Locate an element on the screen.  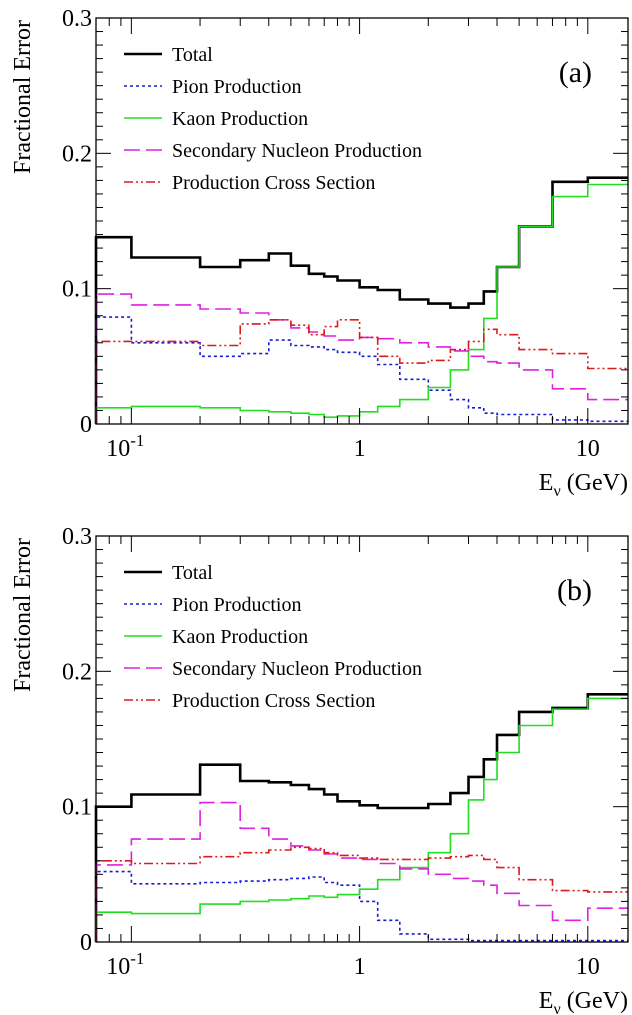
panel-label: (a) is located at coordinates (575, 72).